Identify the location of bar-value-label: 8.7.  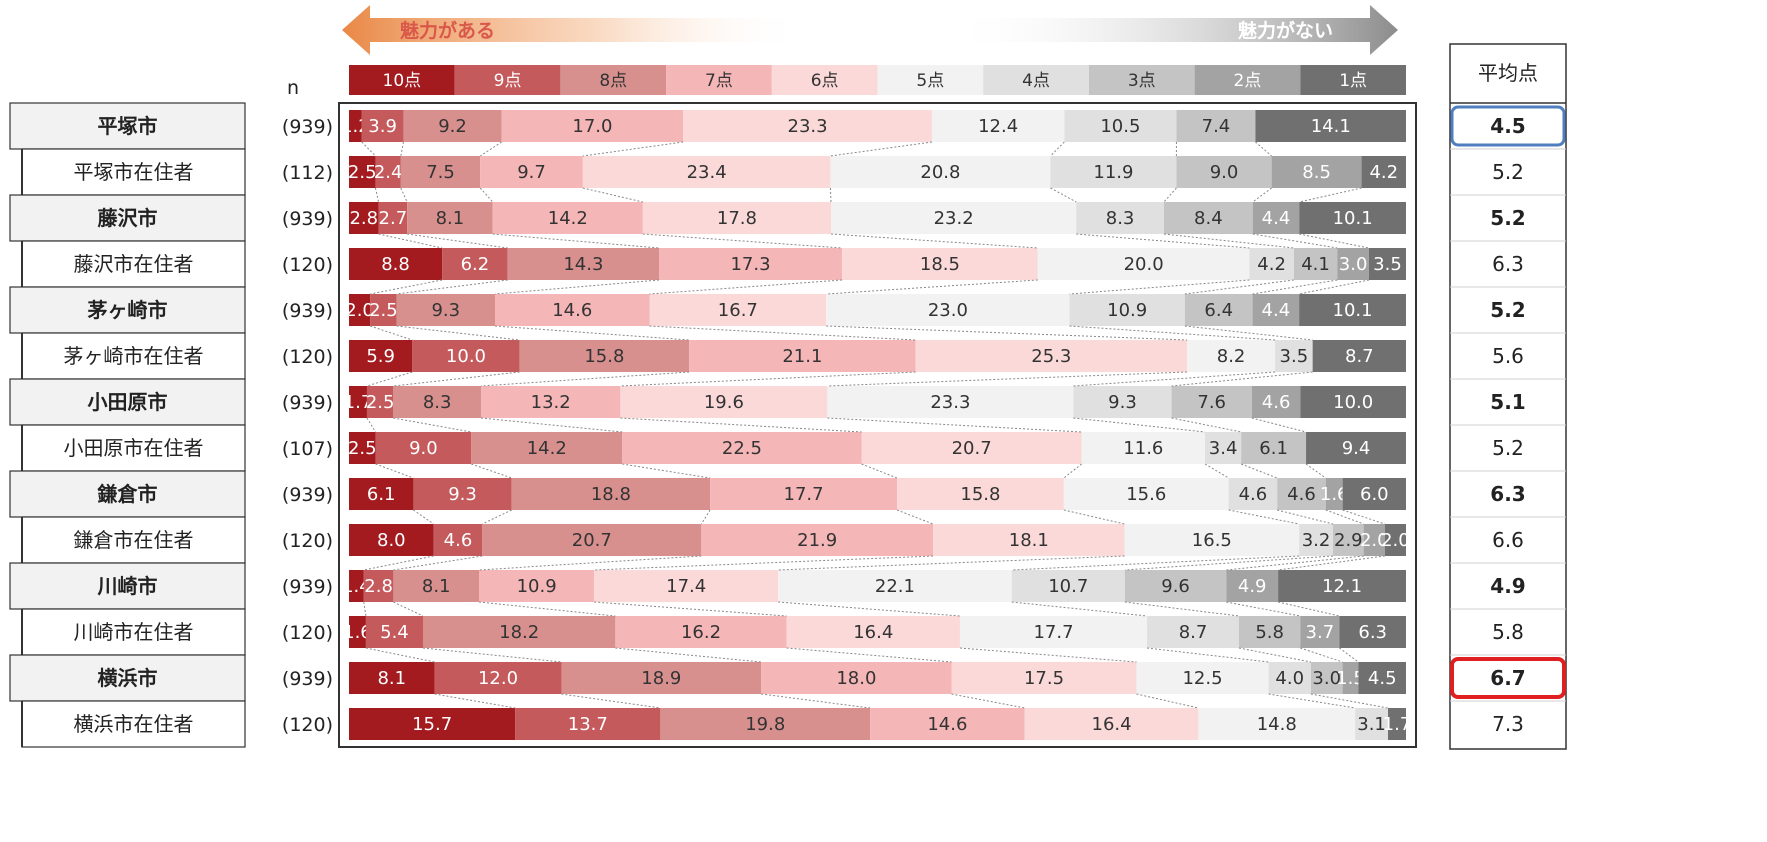
(1193, 632).